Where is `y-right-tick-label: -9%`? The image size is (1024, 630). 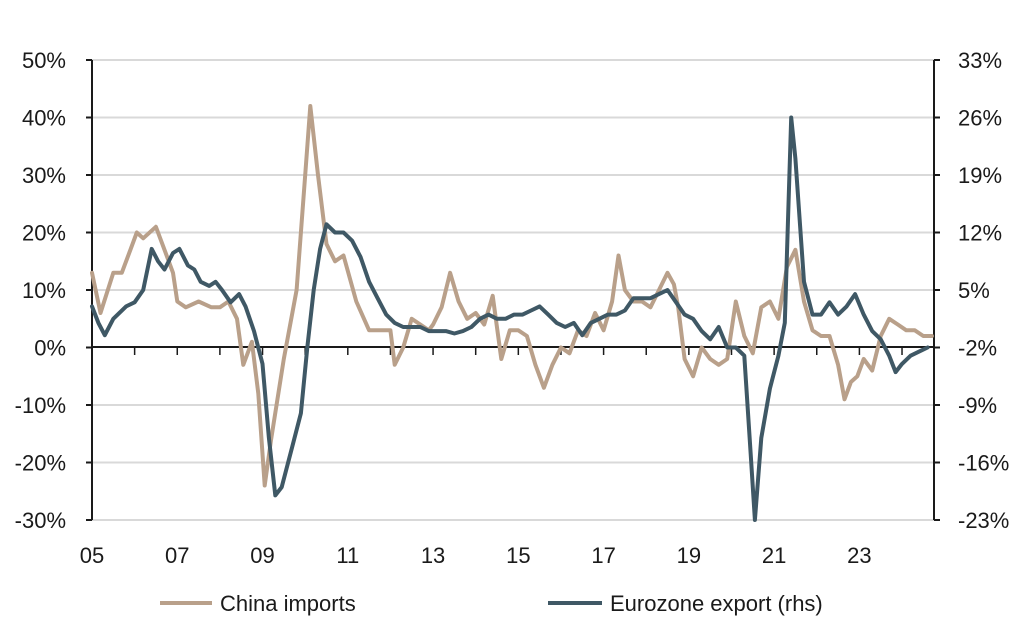
y-right-tick-label: -9% is located at coordinates (977, 405).